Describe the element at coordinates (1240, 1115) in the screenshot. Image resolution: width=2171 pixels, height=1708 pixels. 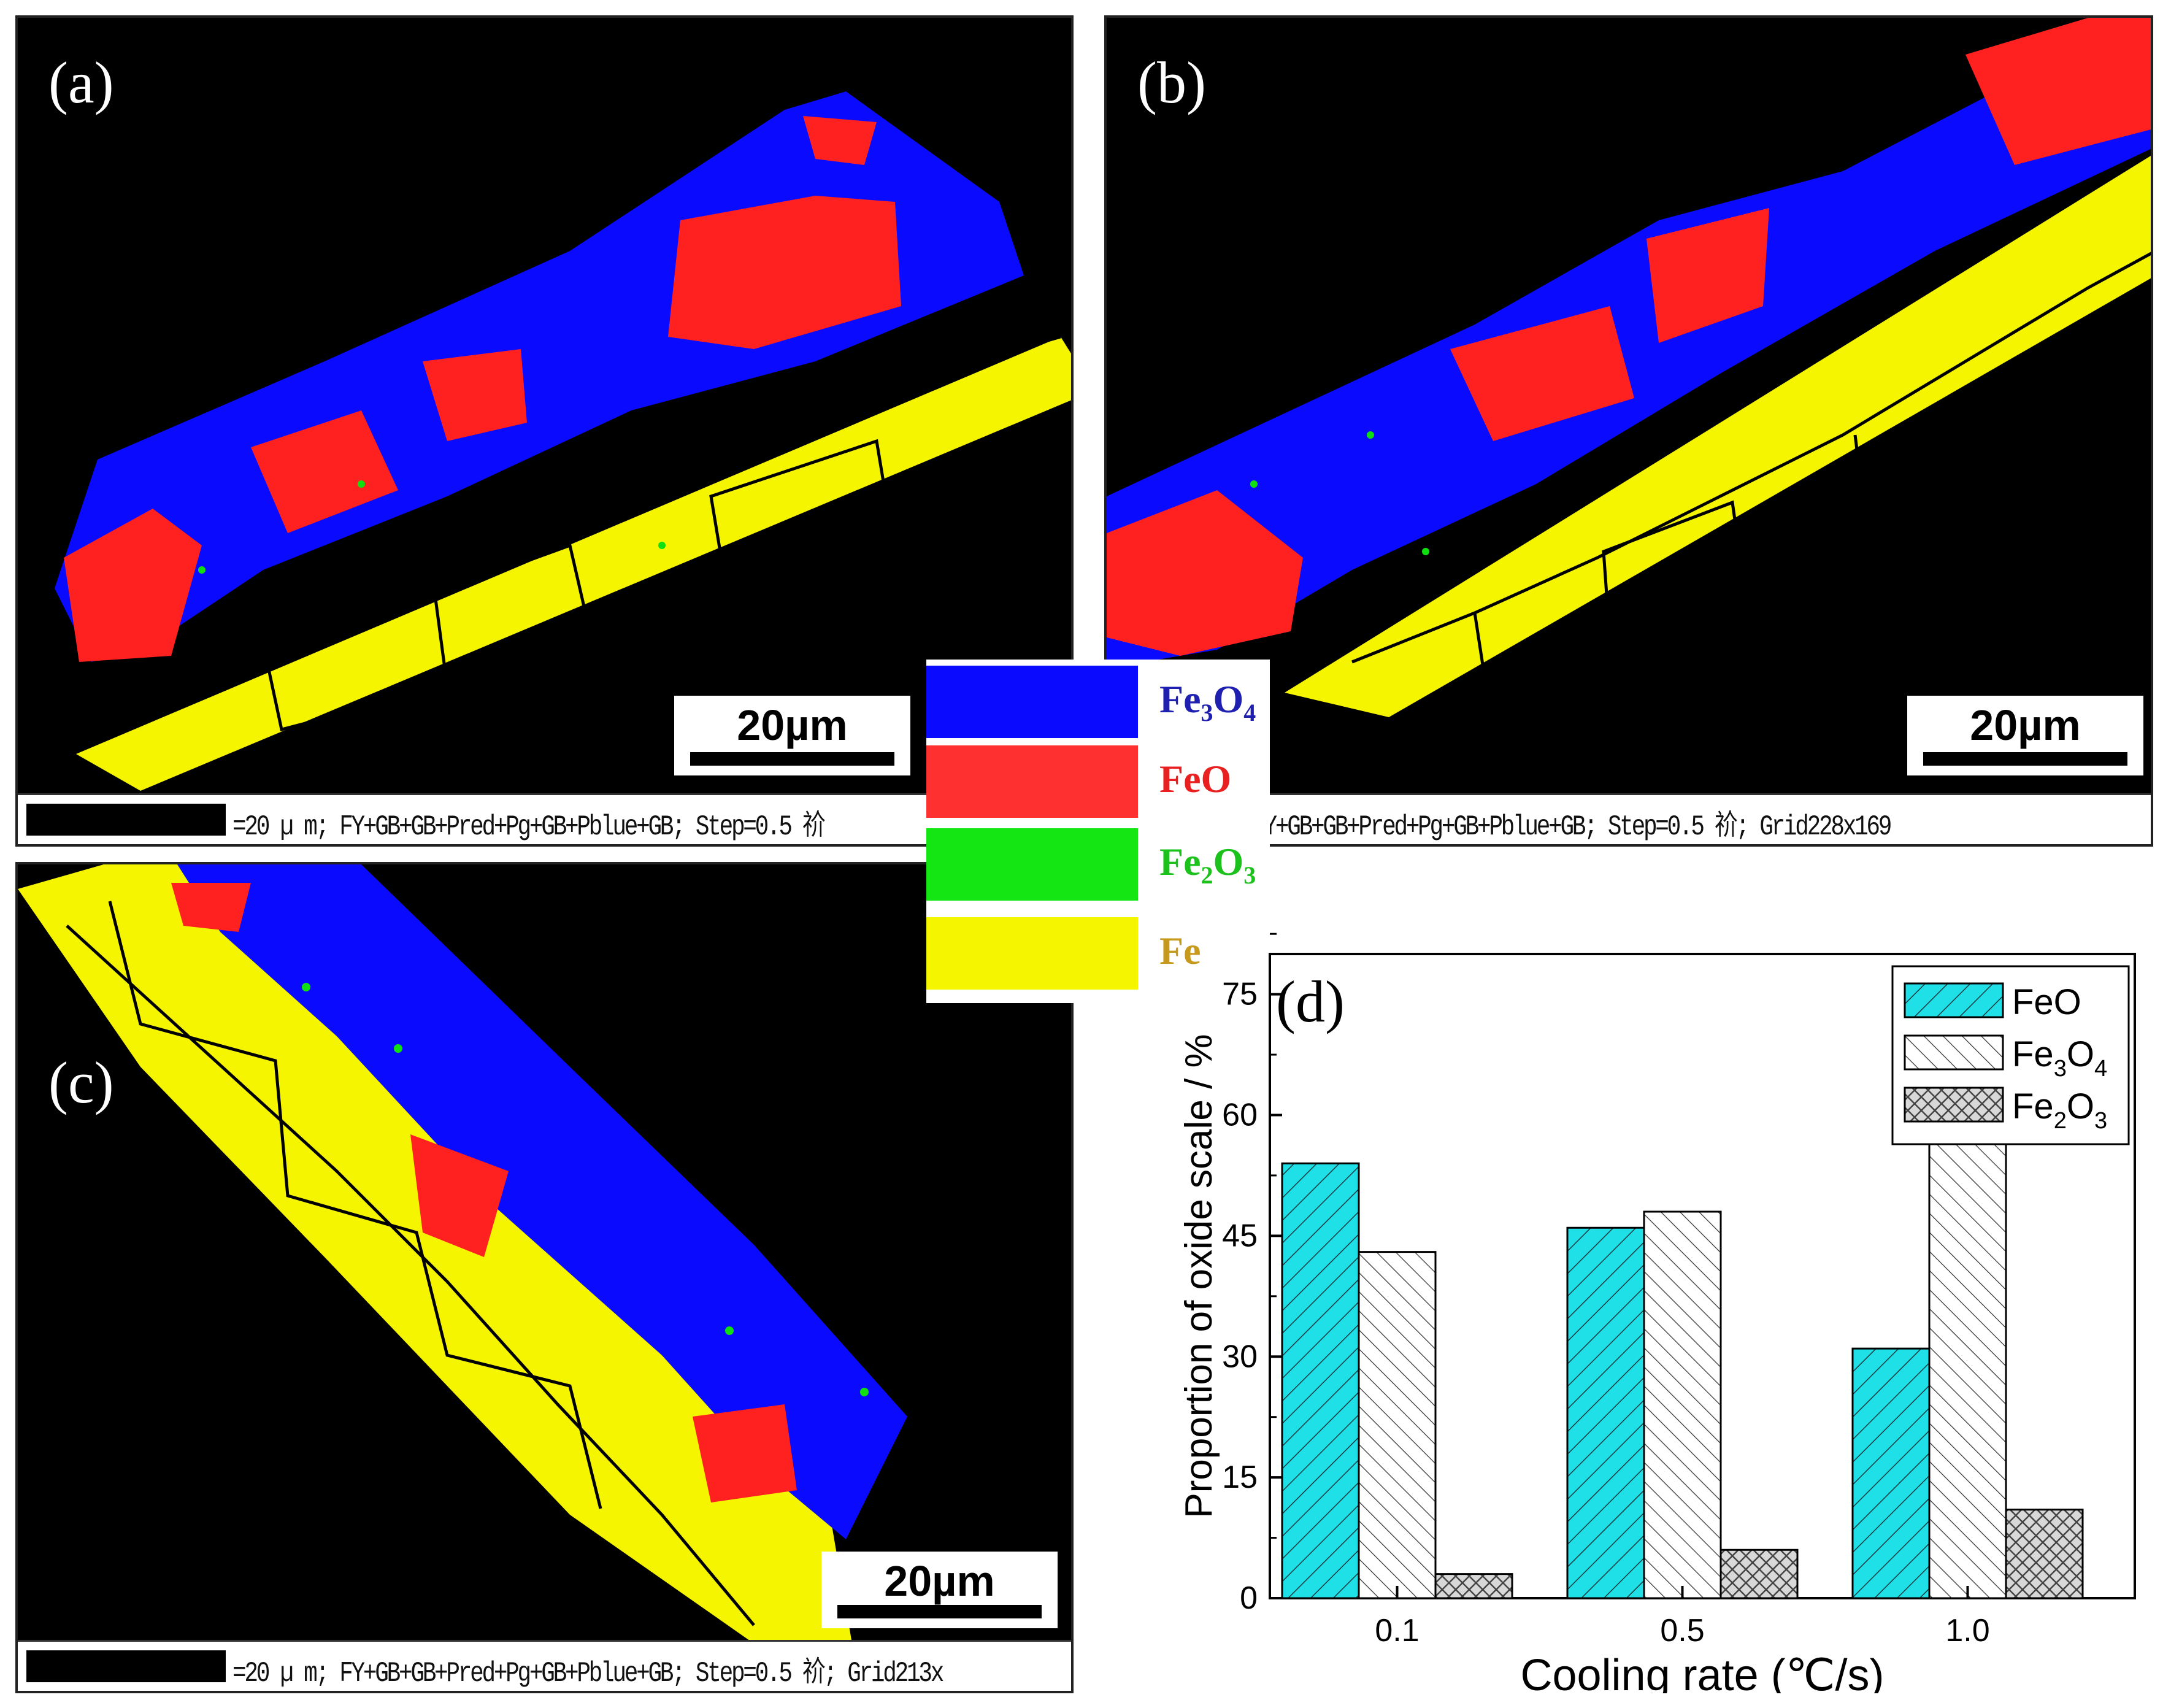
I see `y-tick-label: 60` at that location.